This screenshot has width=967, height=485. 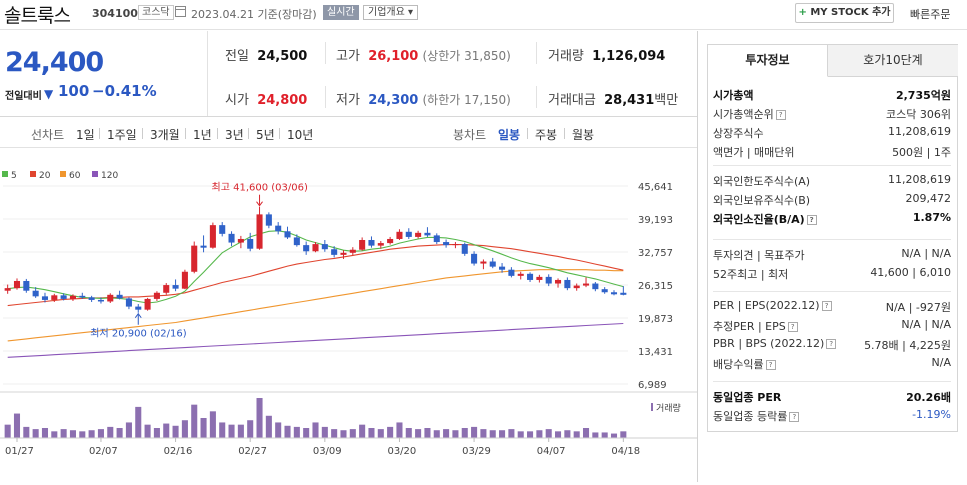 What do you see at coordinates (928, 397) in the screenshot?
I see `info-row-value: 20.26배` at bounding box center [928, 397].